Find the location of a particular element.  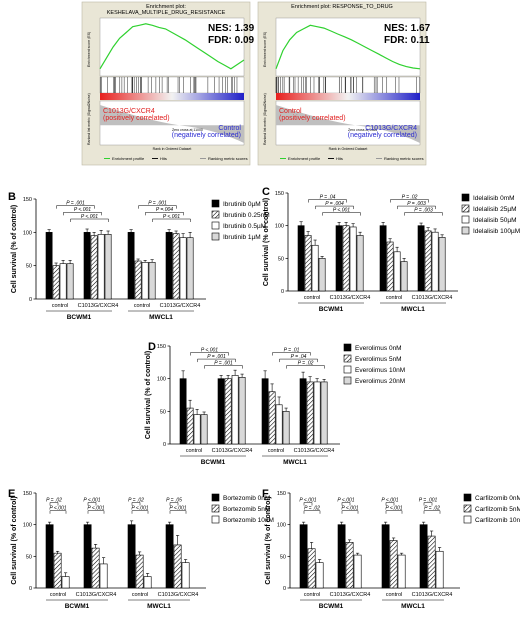

es-ylabel: Enrichment score (ES) is located at coordinates (265, 49).